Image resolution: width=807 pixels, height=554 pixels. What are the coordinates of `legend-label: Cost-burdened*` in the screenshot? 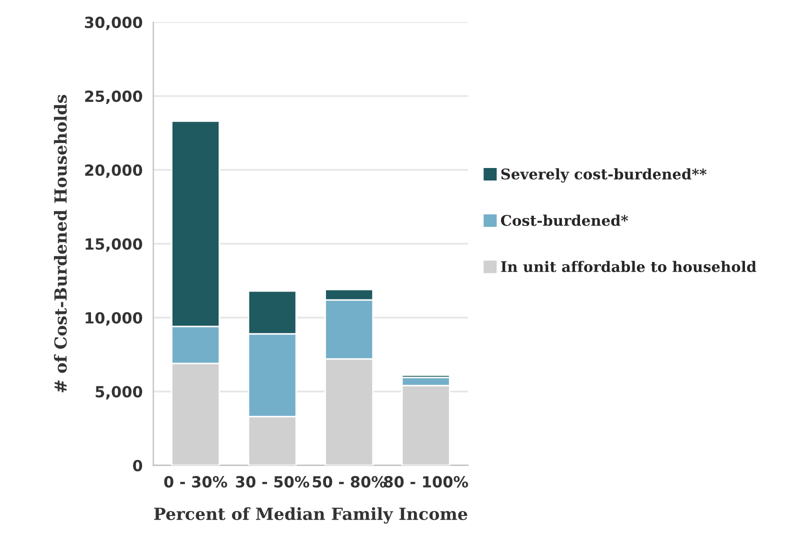 It's located at (564, 220).